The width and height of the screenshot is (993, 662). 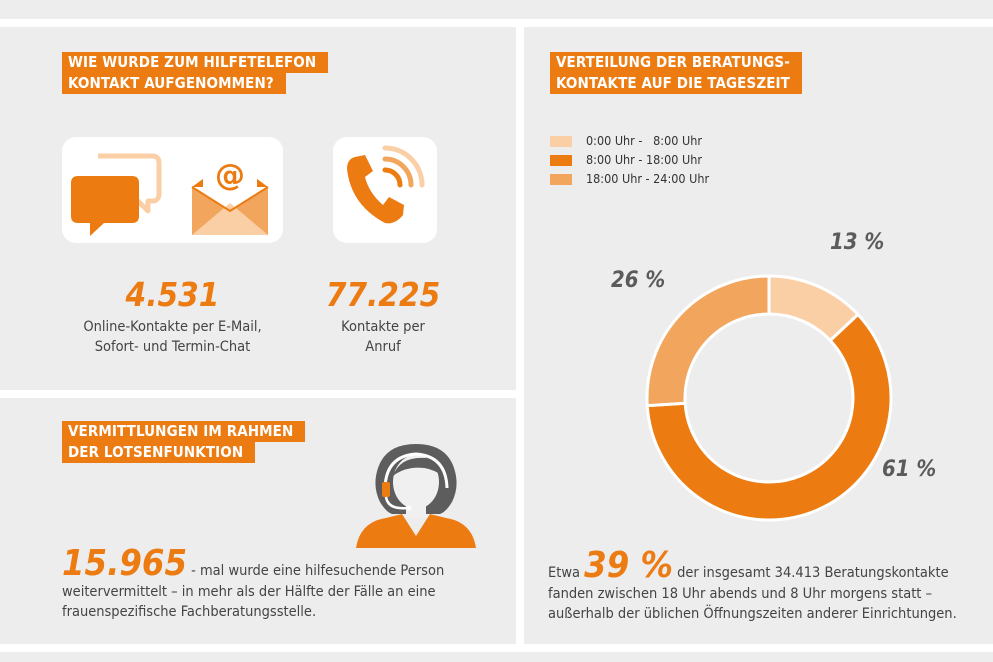 I want to click on legend-item: 0:00 Uhr - 8:00 Uhr, so click(x=645, y=141).